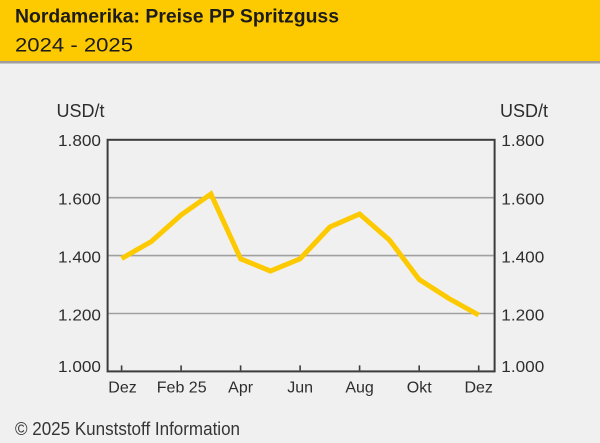  What do you see at coordinates (419, 387) in the screenshot?
I see `svg-text: Okt` at bounding box center [419, 387].